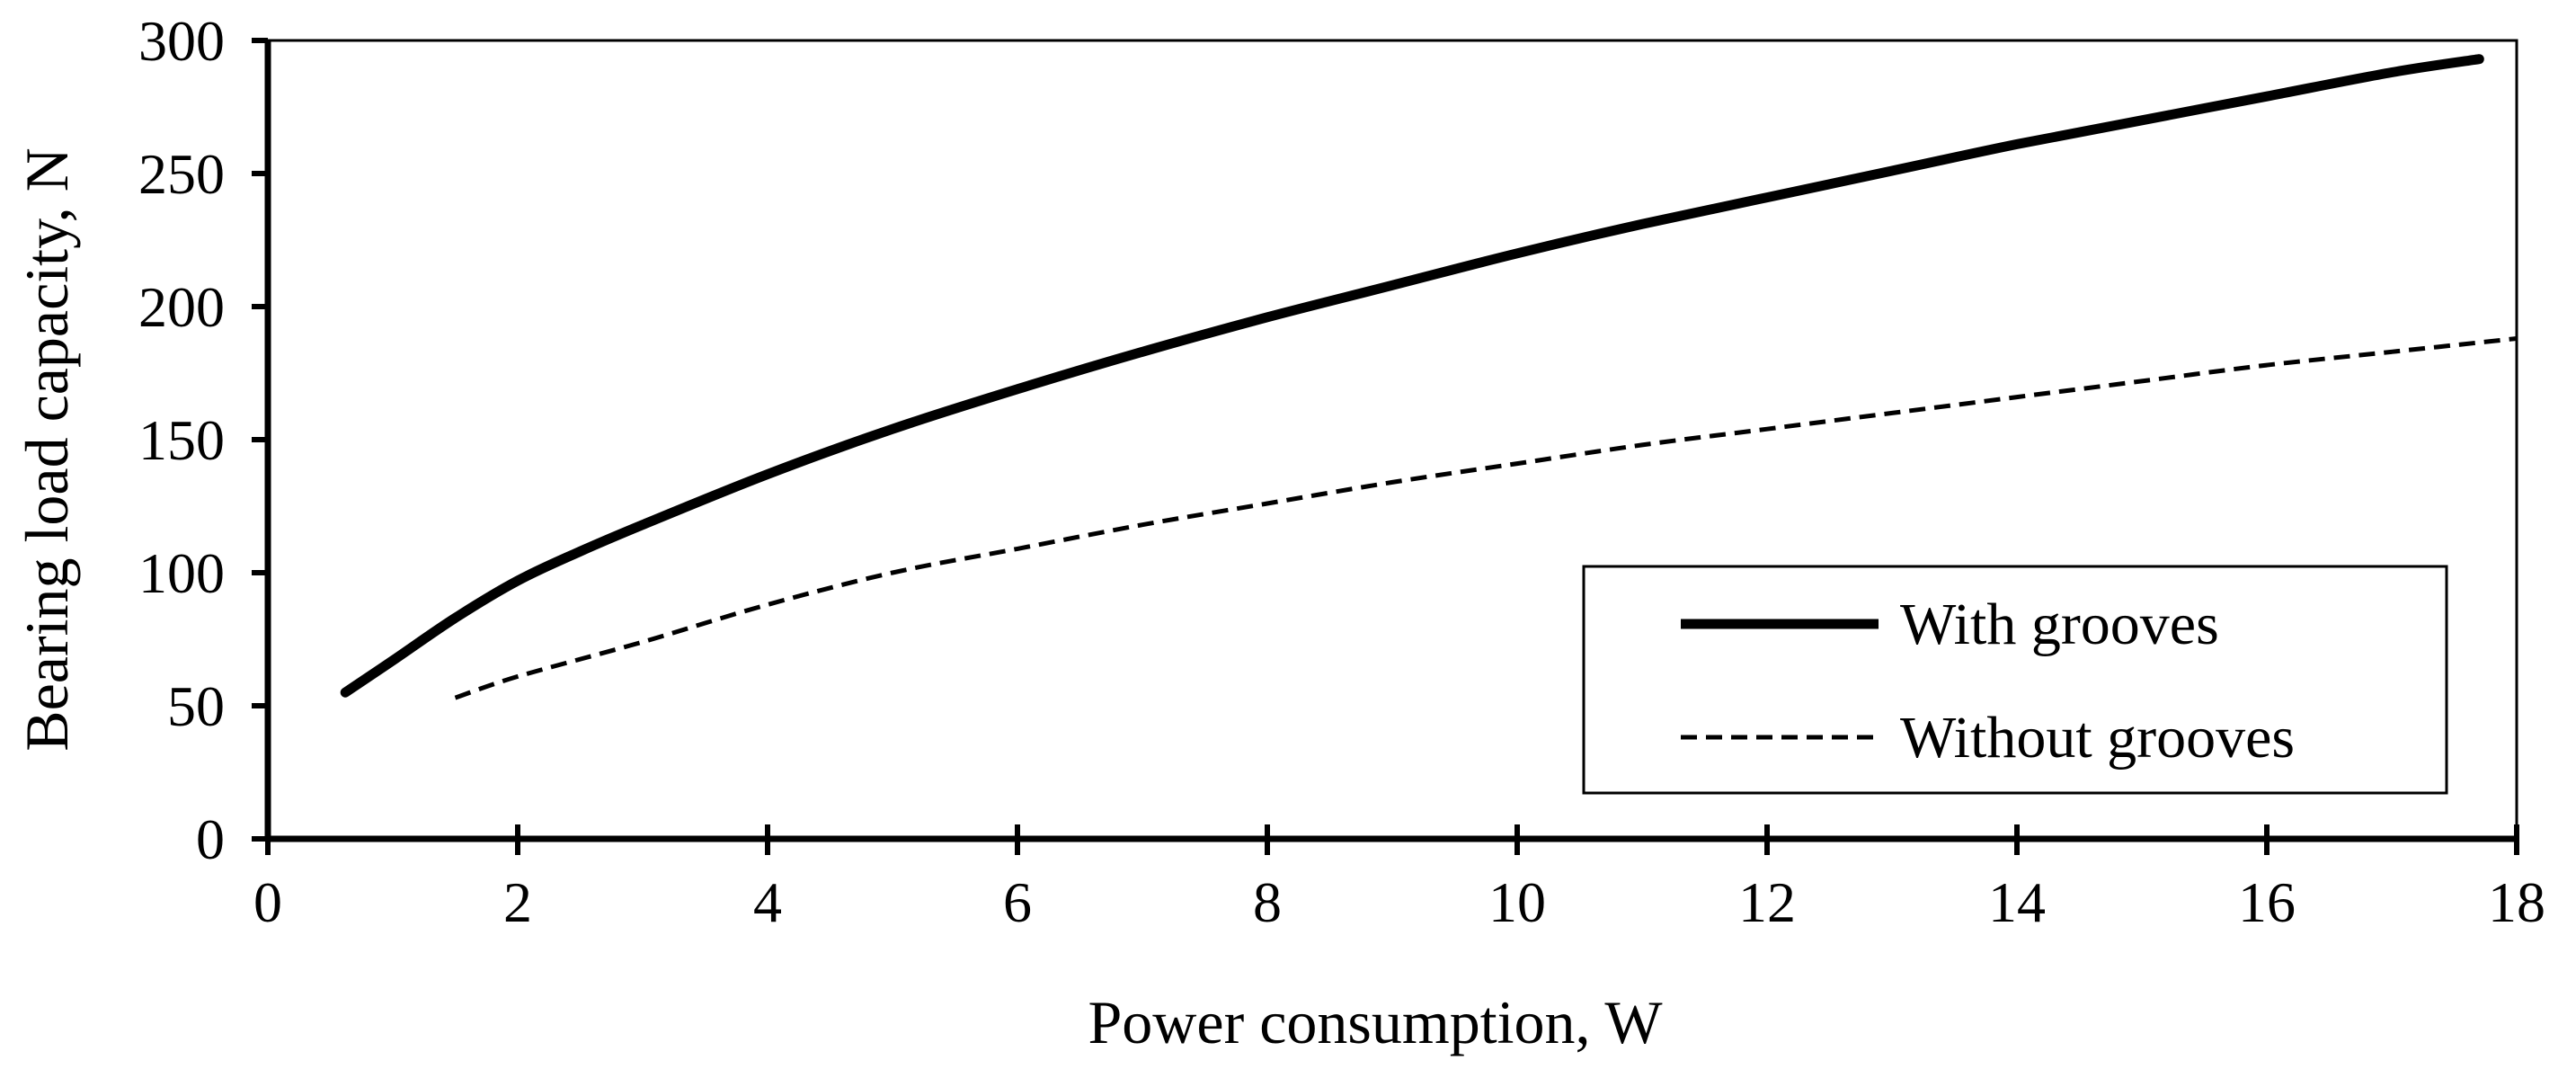 The height and width of the screenshot is (1078, 2576). What do you see at coordinates (517, 902) in the screenshot?
I see `x-tick-label: 2` at bounding box center [517, 902].